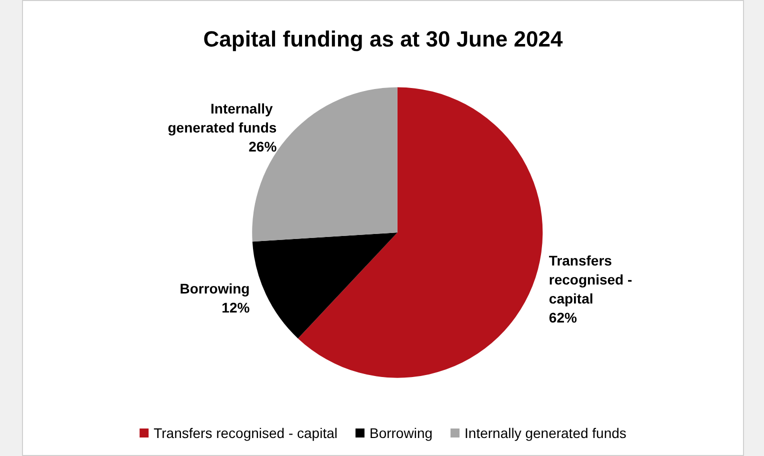 This screenshot has width=764, height=456. Describe the element at coordinates (236, 307) in the screenshot. I see `data-label: 12%` at that location.